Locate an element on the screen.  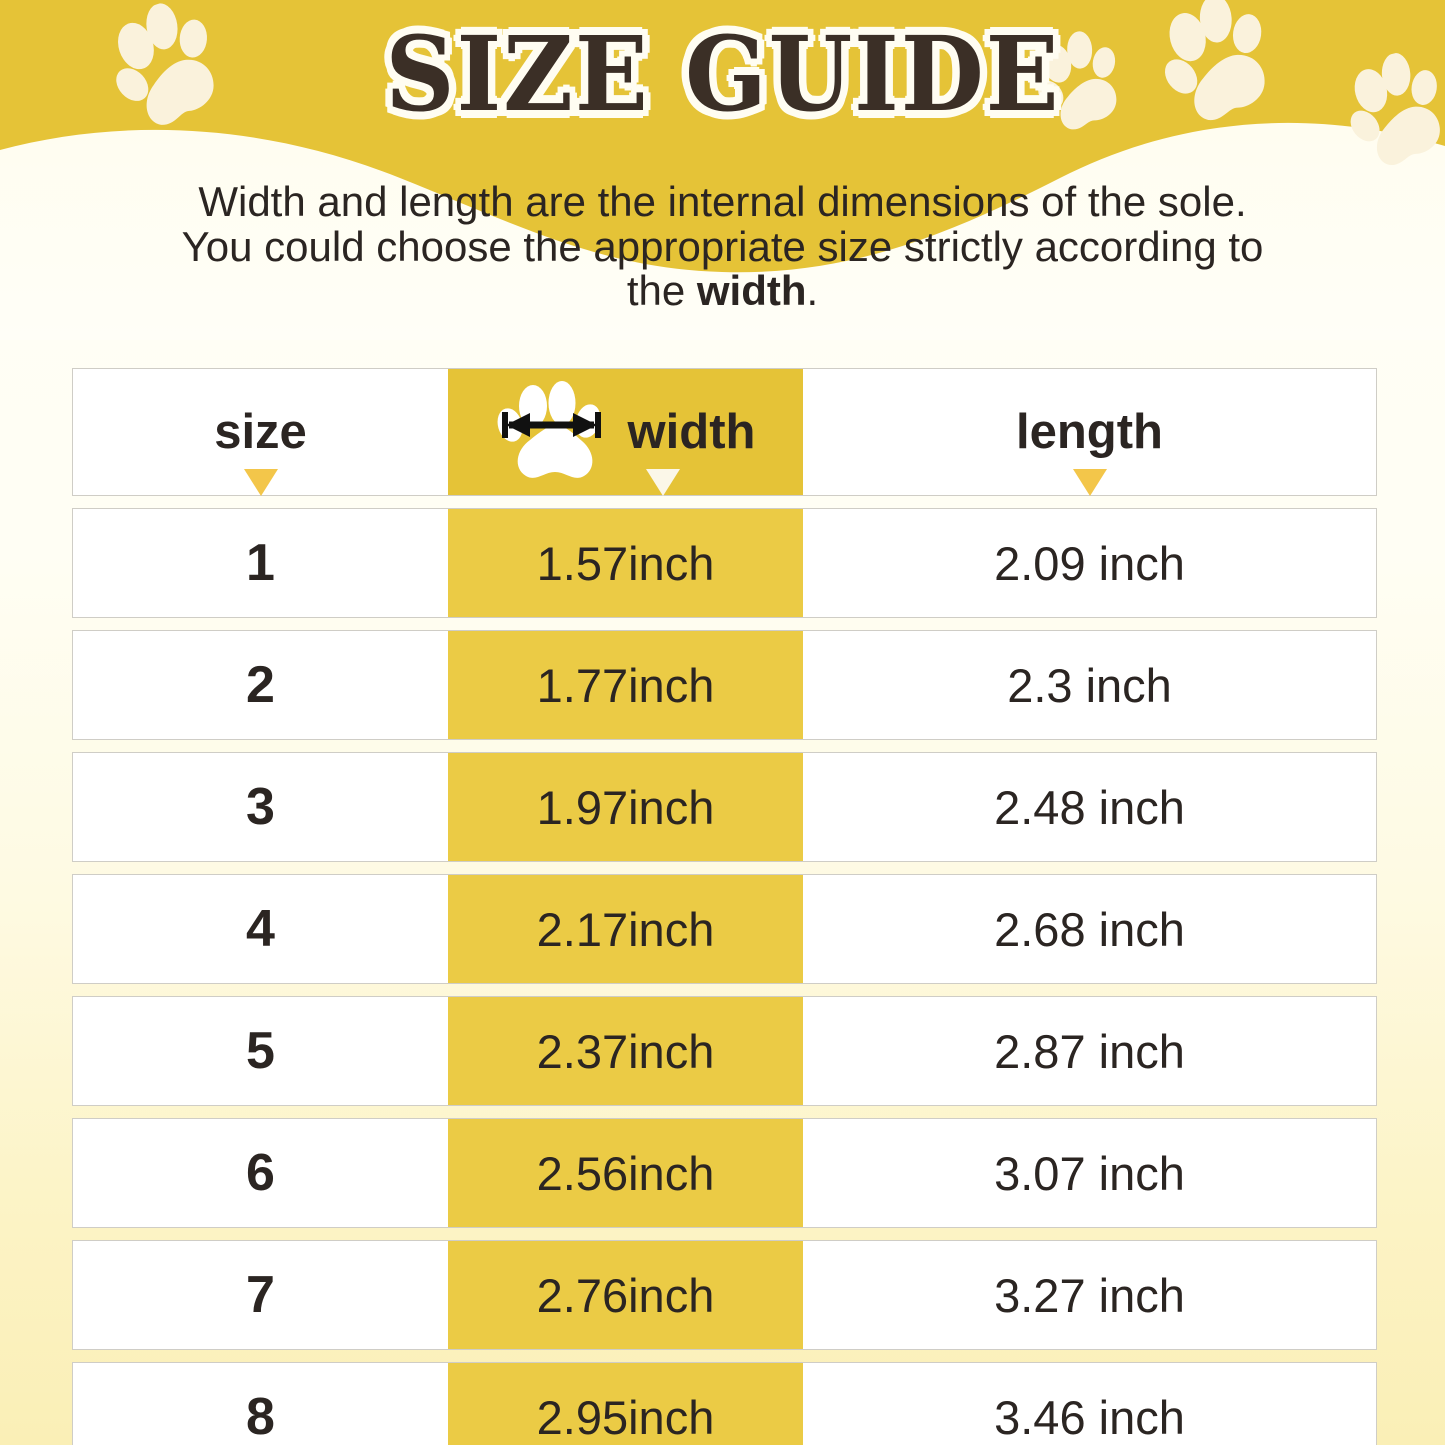
table-row: 8 2.95inch 3.46 inch is located at coordinates (724, 1403).